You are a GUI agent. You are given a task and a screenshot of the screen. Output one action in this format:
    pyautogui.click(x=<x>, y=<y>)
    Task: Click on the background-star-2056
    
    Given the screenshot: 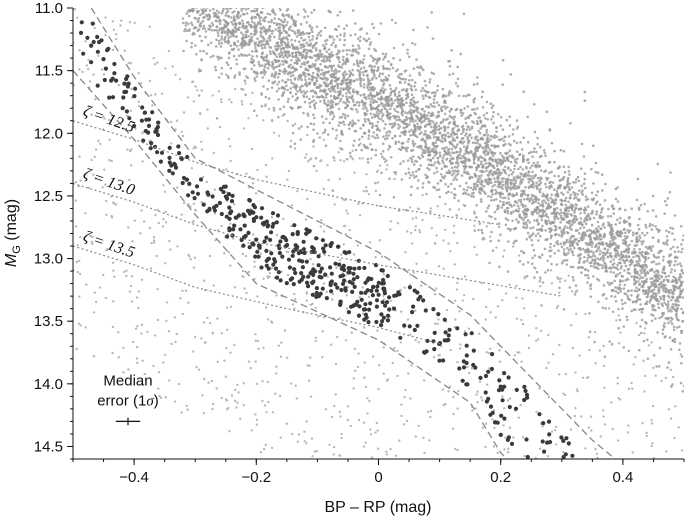 What is the action you would take?
    pyautogui.click(x=357, y=52)
    